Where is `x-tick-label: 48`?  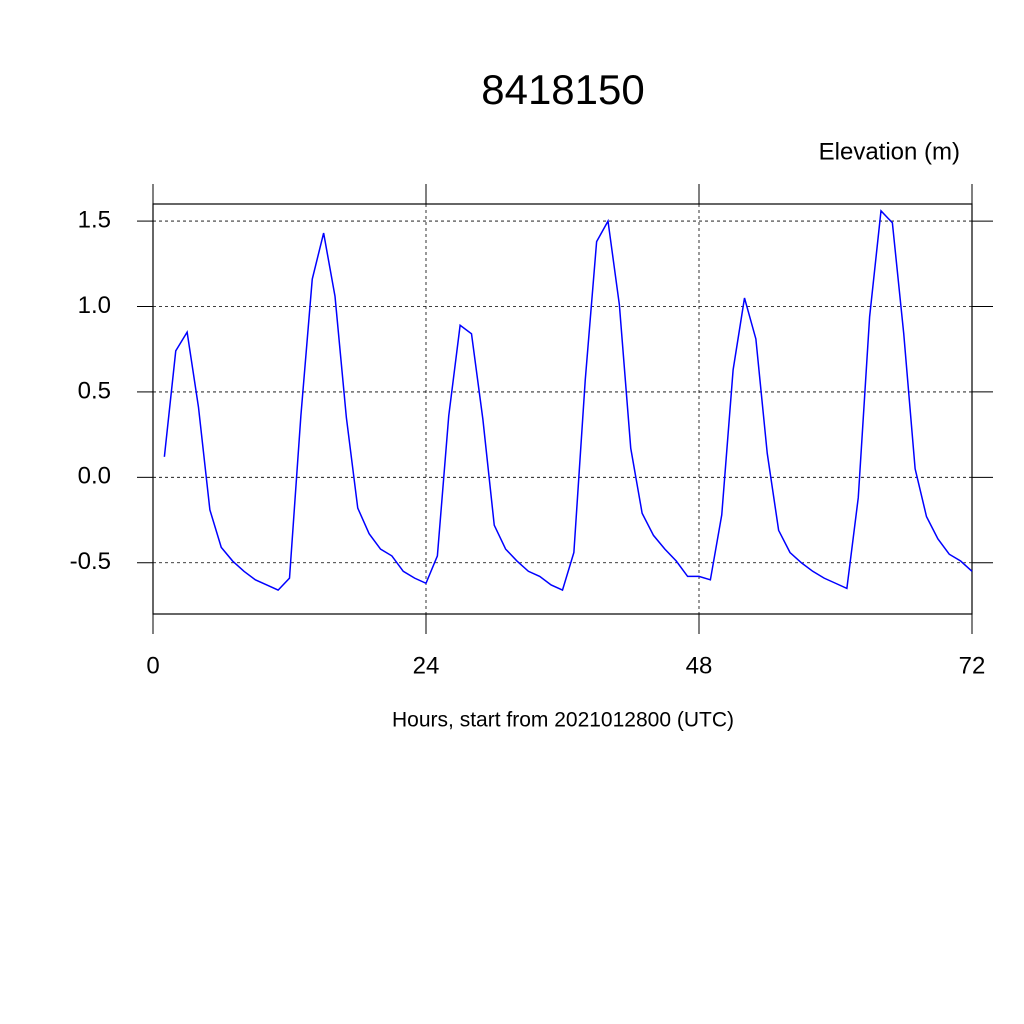
x-tick-label: 48 is located at coordinates (699, 665).